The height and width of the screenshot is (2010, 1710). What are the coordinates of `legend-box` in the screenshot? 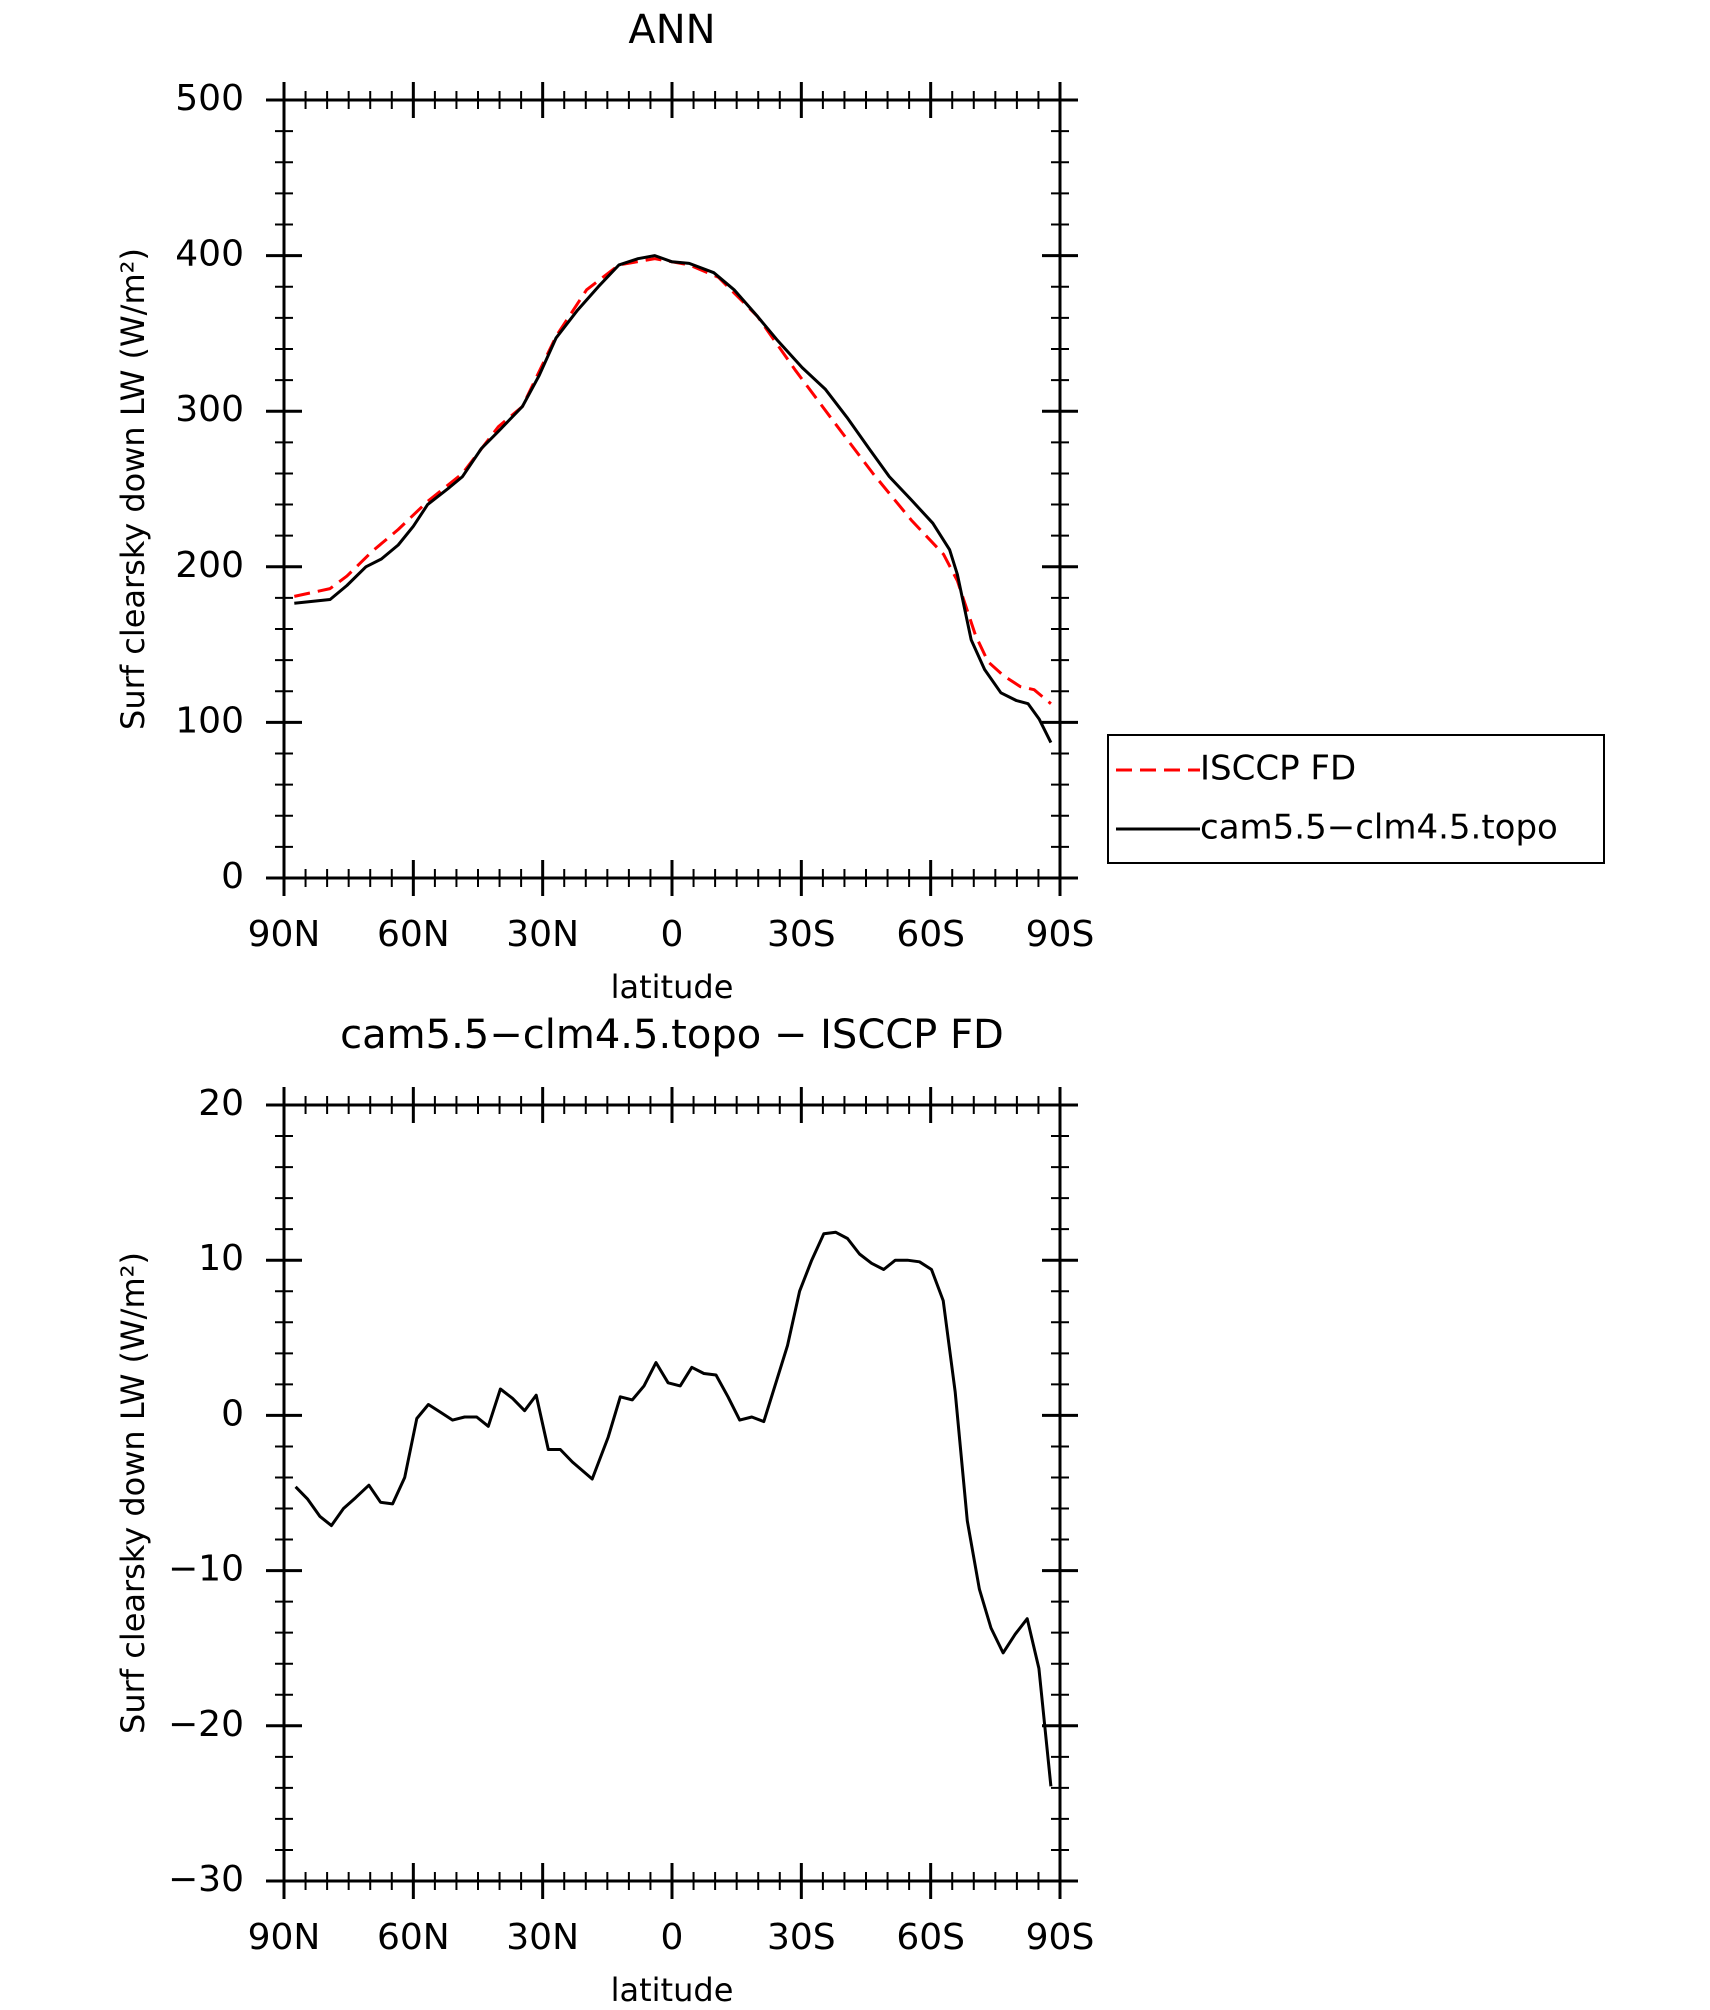 It's located at (1356, 799).